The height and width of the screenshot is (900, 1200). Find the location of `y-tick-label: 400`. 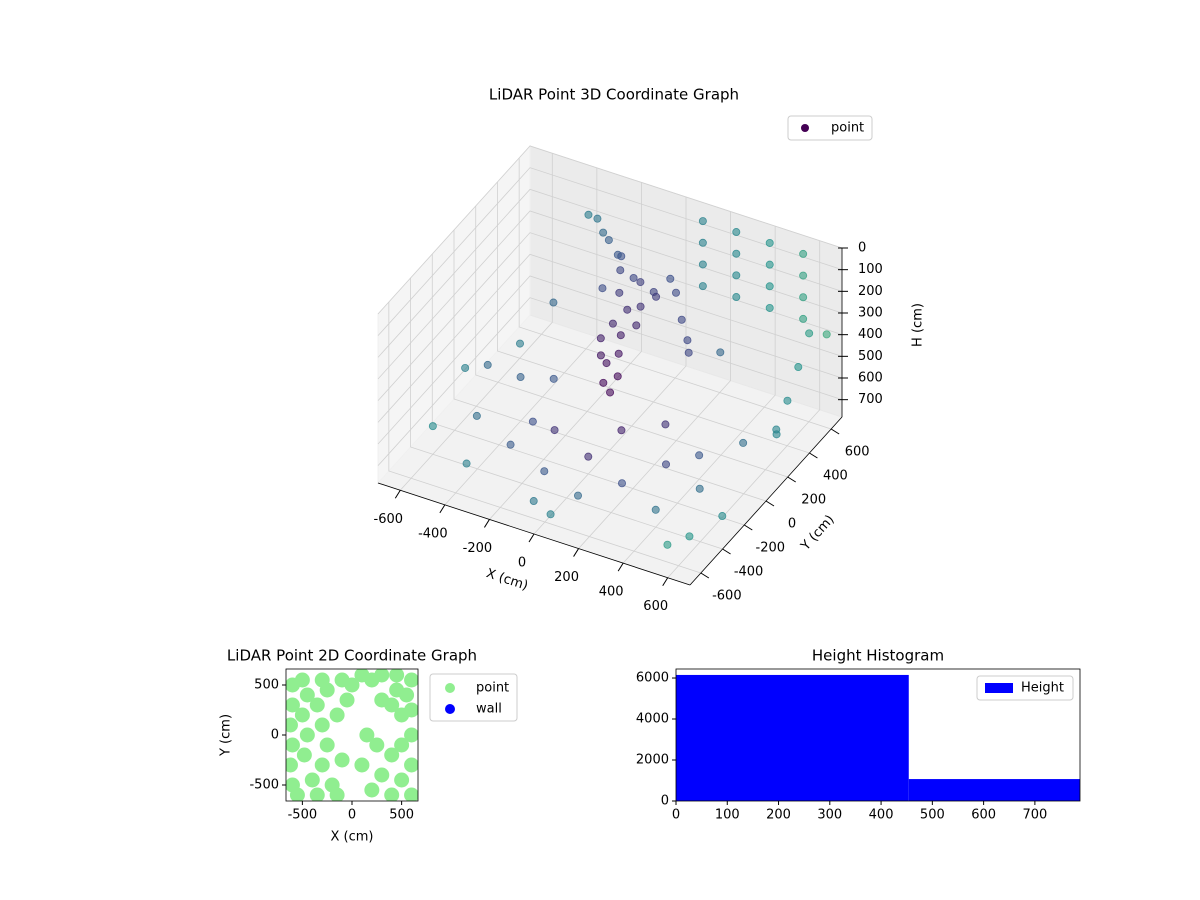

y-tick-label: 400 is located at coordinates (835, 476).